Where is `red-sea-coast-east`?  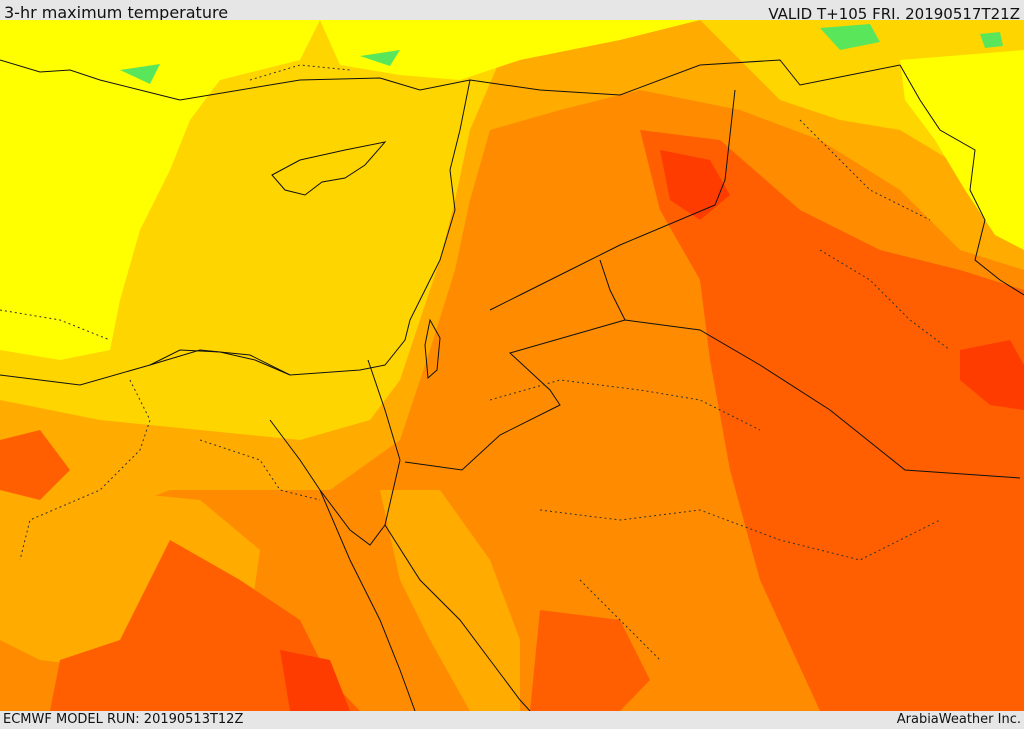
red-sea-coast-east is located at coordinates (457, 617).